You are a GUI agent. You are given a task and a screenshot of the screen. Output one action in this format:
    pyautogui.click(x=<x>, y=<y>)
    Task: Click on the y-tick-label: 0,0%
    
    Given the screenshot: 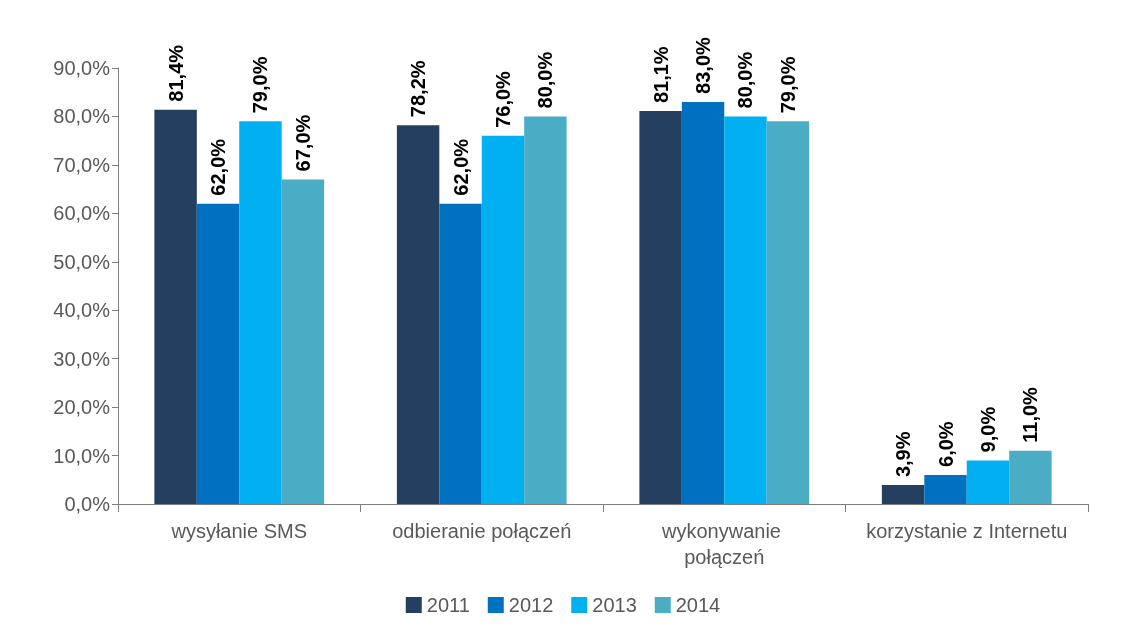 What is the action you would take?
    pyautogui.click(x=87, y=504)
    